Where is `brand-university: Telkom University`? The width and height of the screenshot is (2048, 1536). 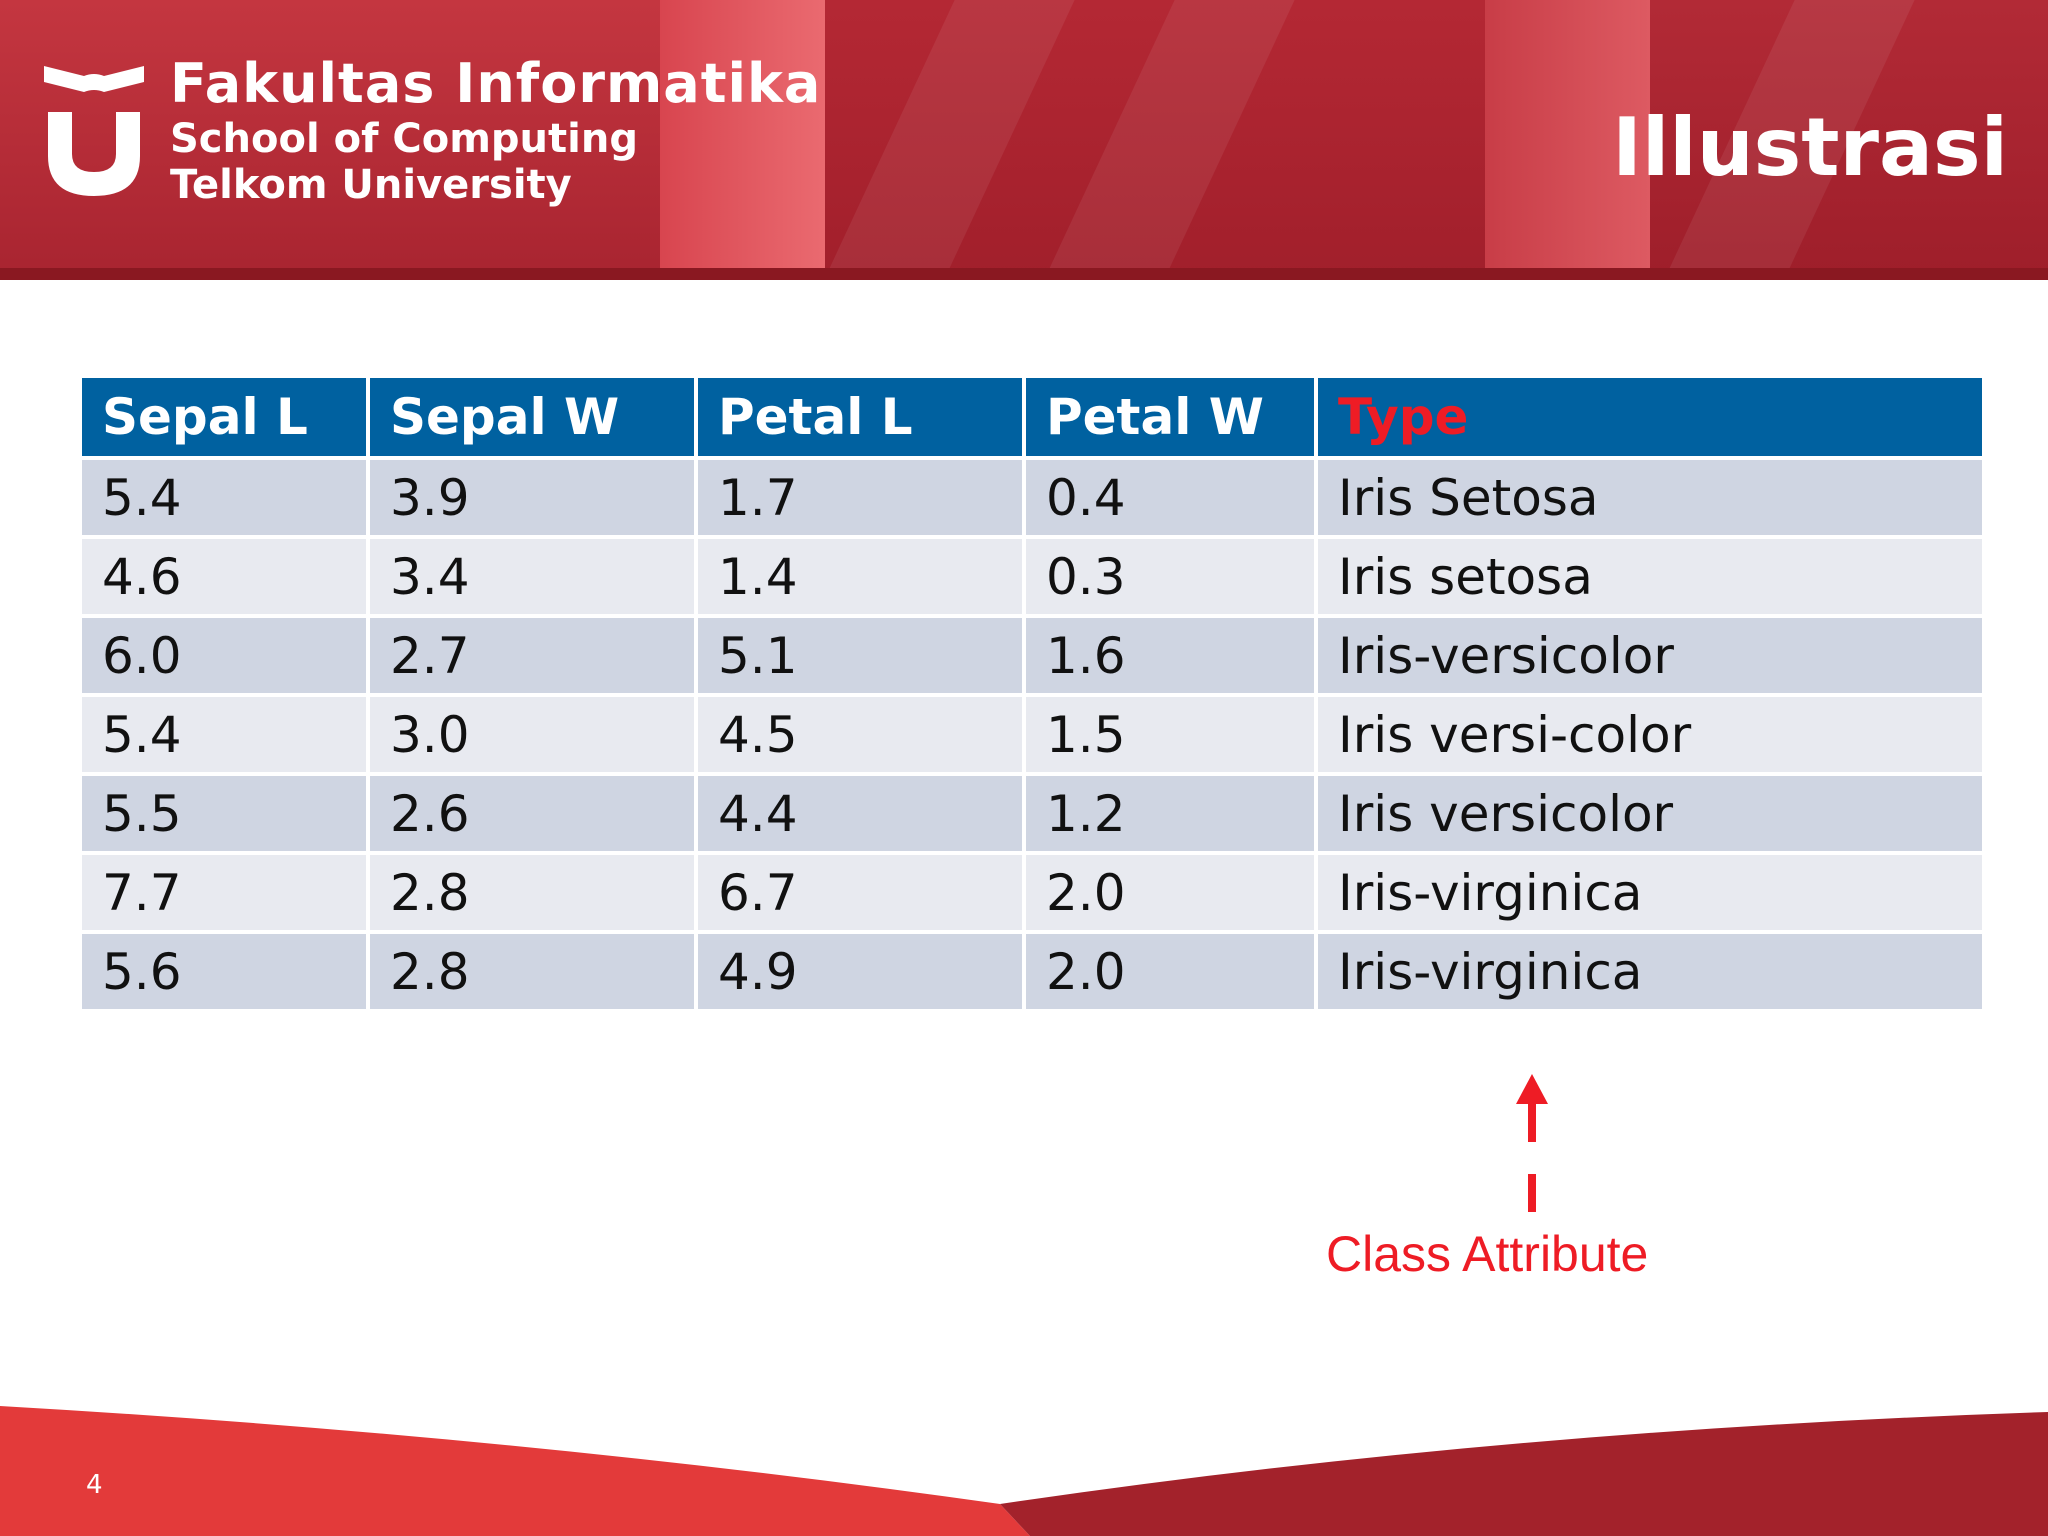
brand-university: Telkom University is located at coordinates (371, 185).